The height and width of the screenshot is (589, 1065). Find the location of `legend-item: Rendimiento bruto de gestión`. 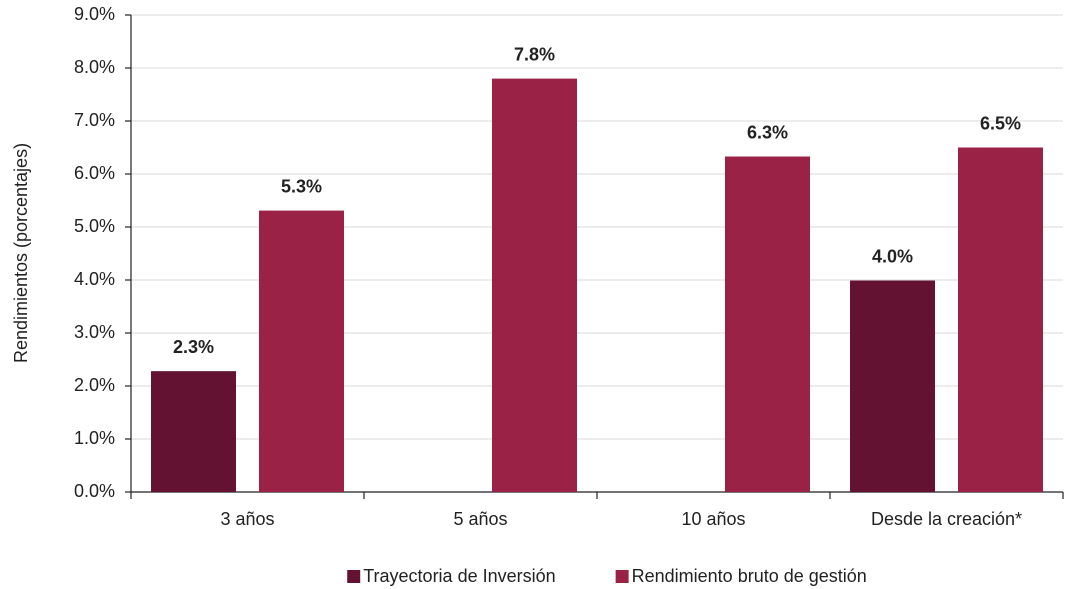

legend-item: Rendimiento bruto de gestión is located at coordinates (741, 576).